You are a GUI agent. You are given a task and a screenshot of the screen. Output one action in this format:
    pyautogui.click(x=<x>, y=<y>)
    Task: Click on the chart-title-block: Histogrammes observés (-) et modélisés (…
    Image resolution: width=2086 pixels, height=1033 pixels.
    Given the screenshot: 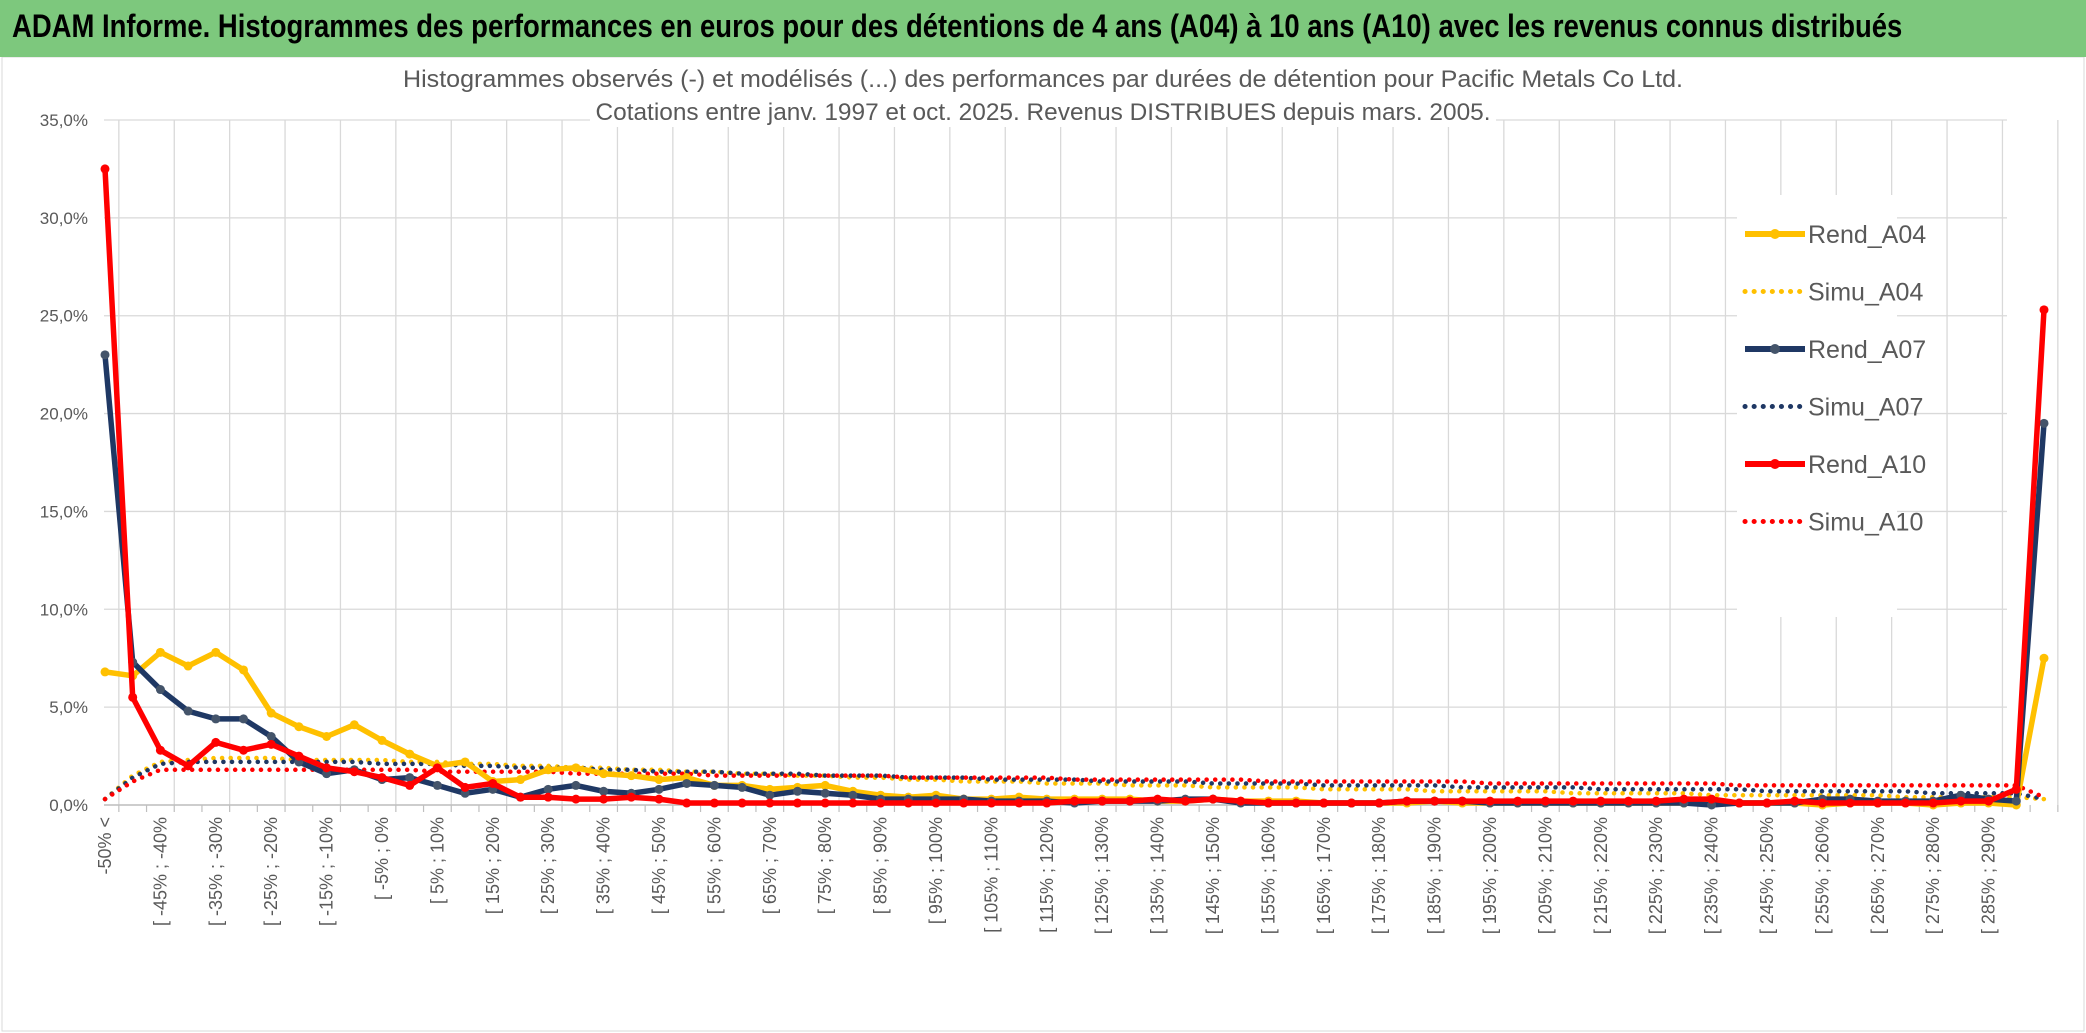 What is the action you would take?
    pyautogui.click(x=1042, y=95)
    